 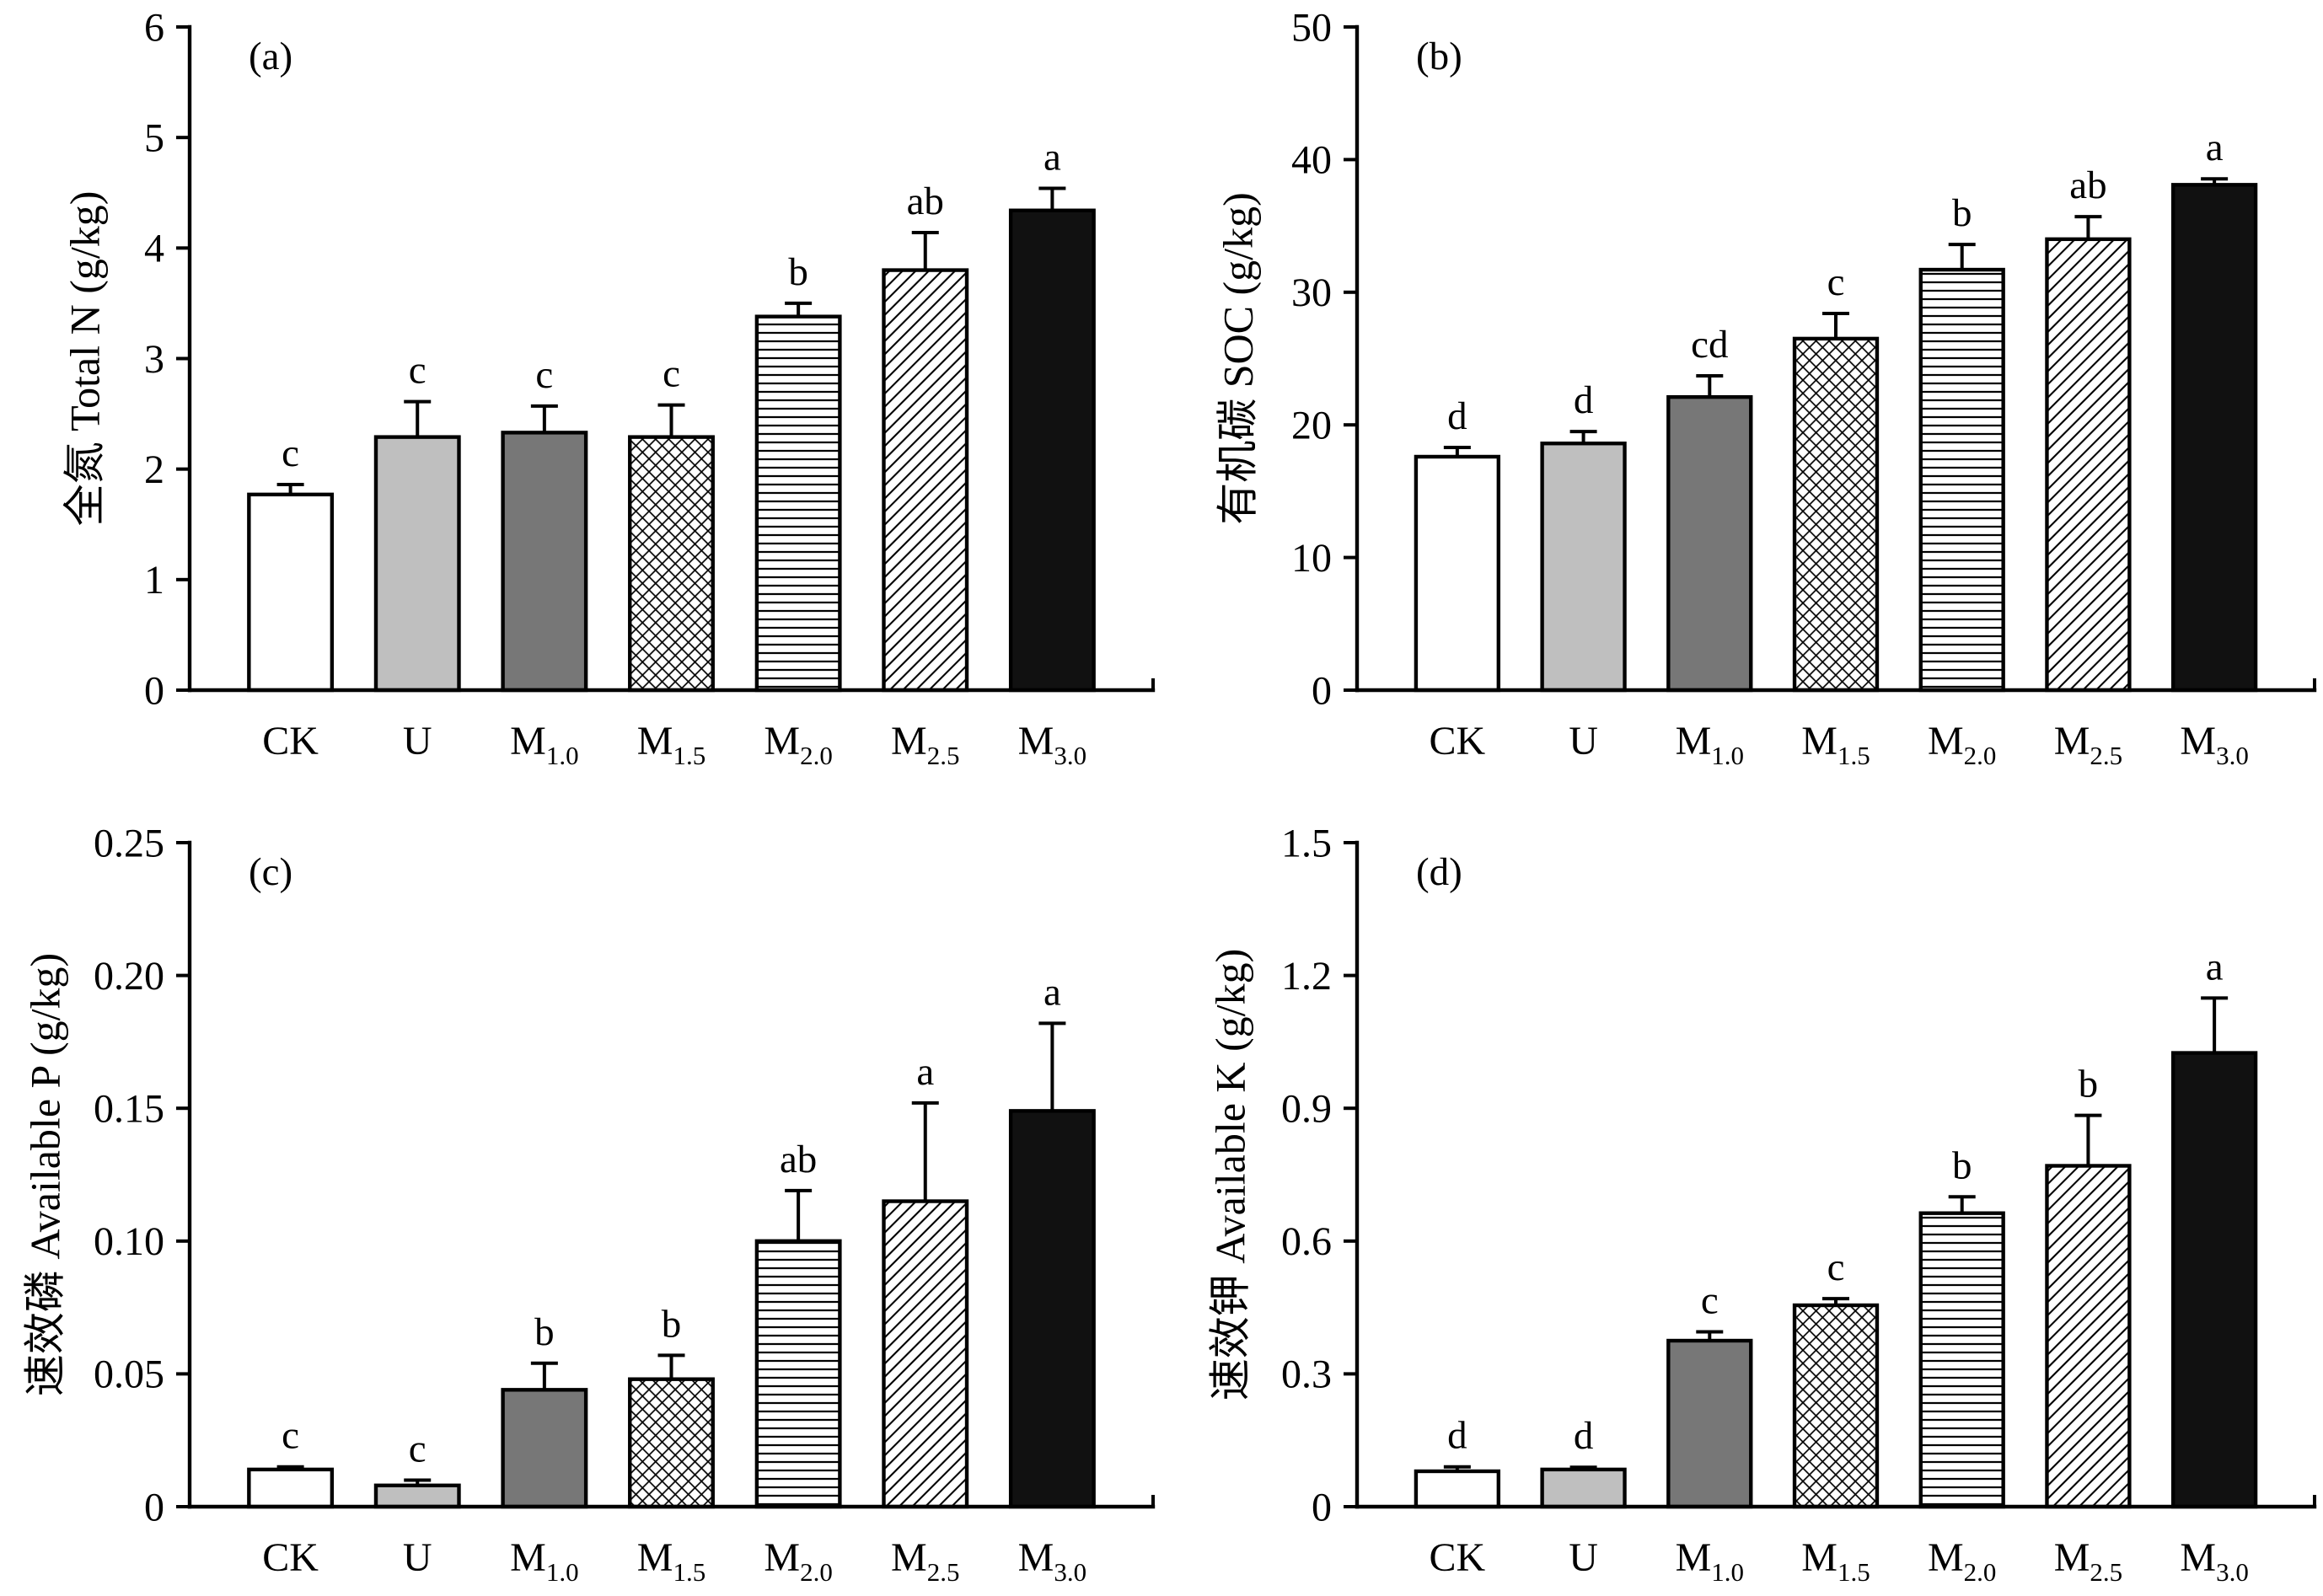 What do you see at coordinates (1306, 976) in the screenshot?
I see `y-tick-label: 1.2` at bounding box center [1306, 976].